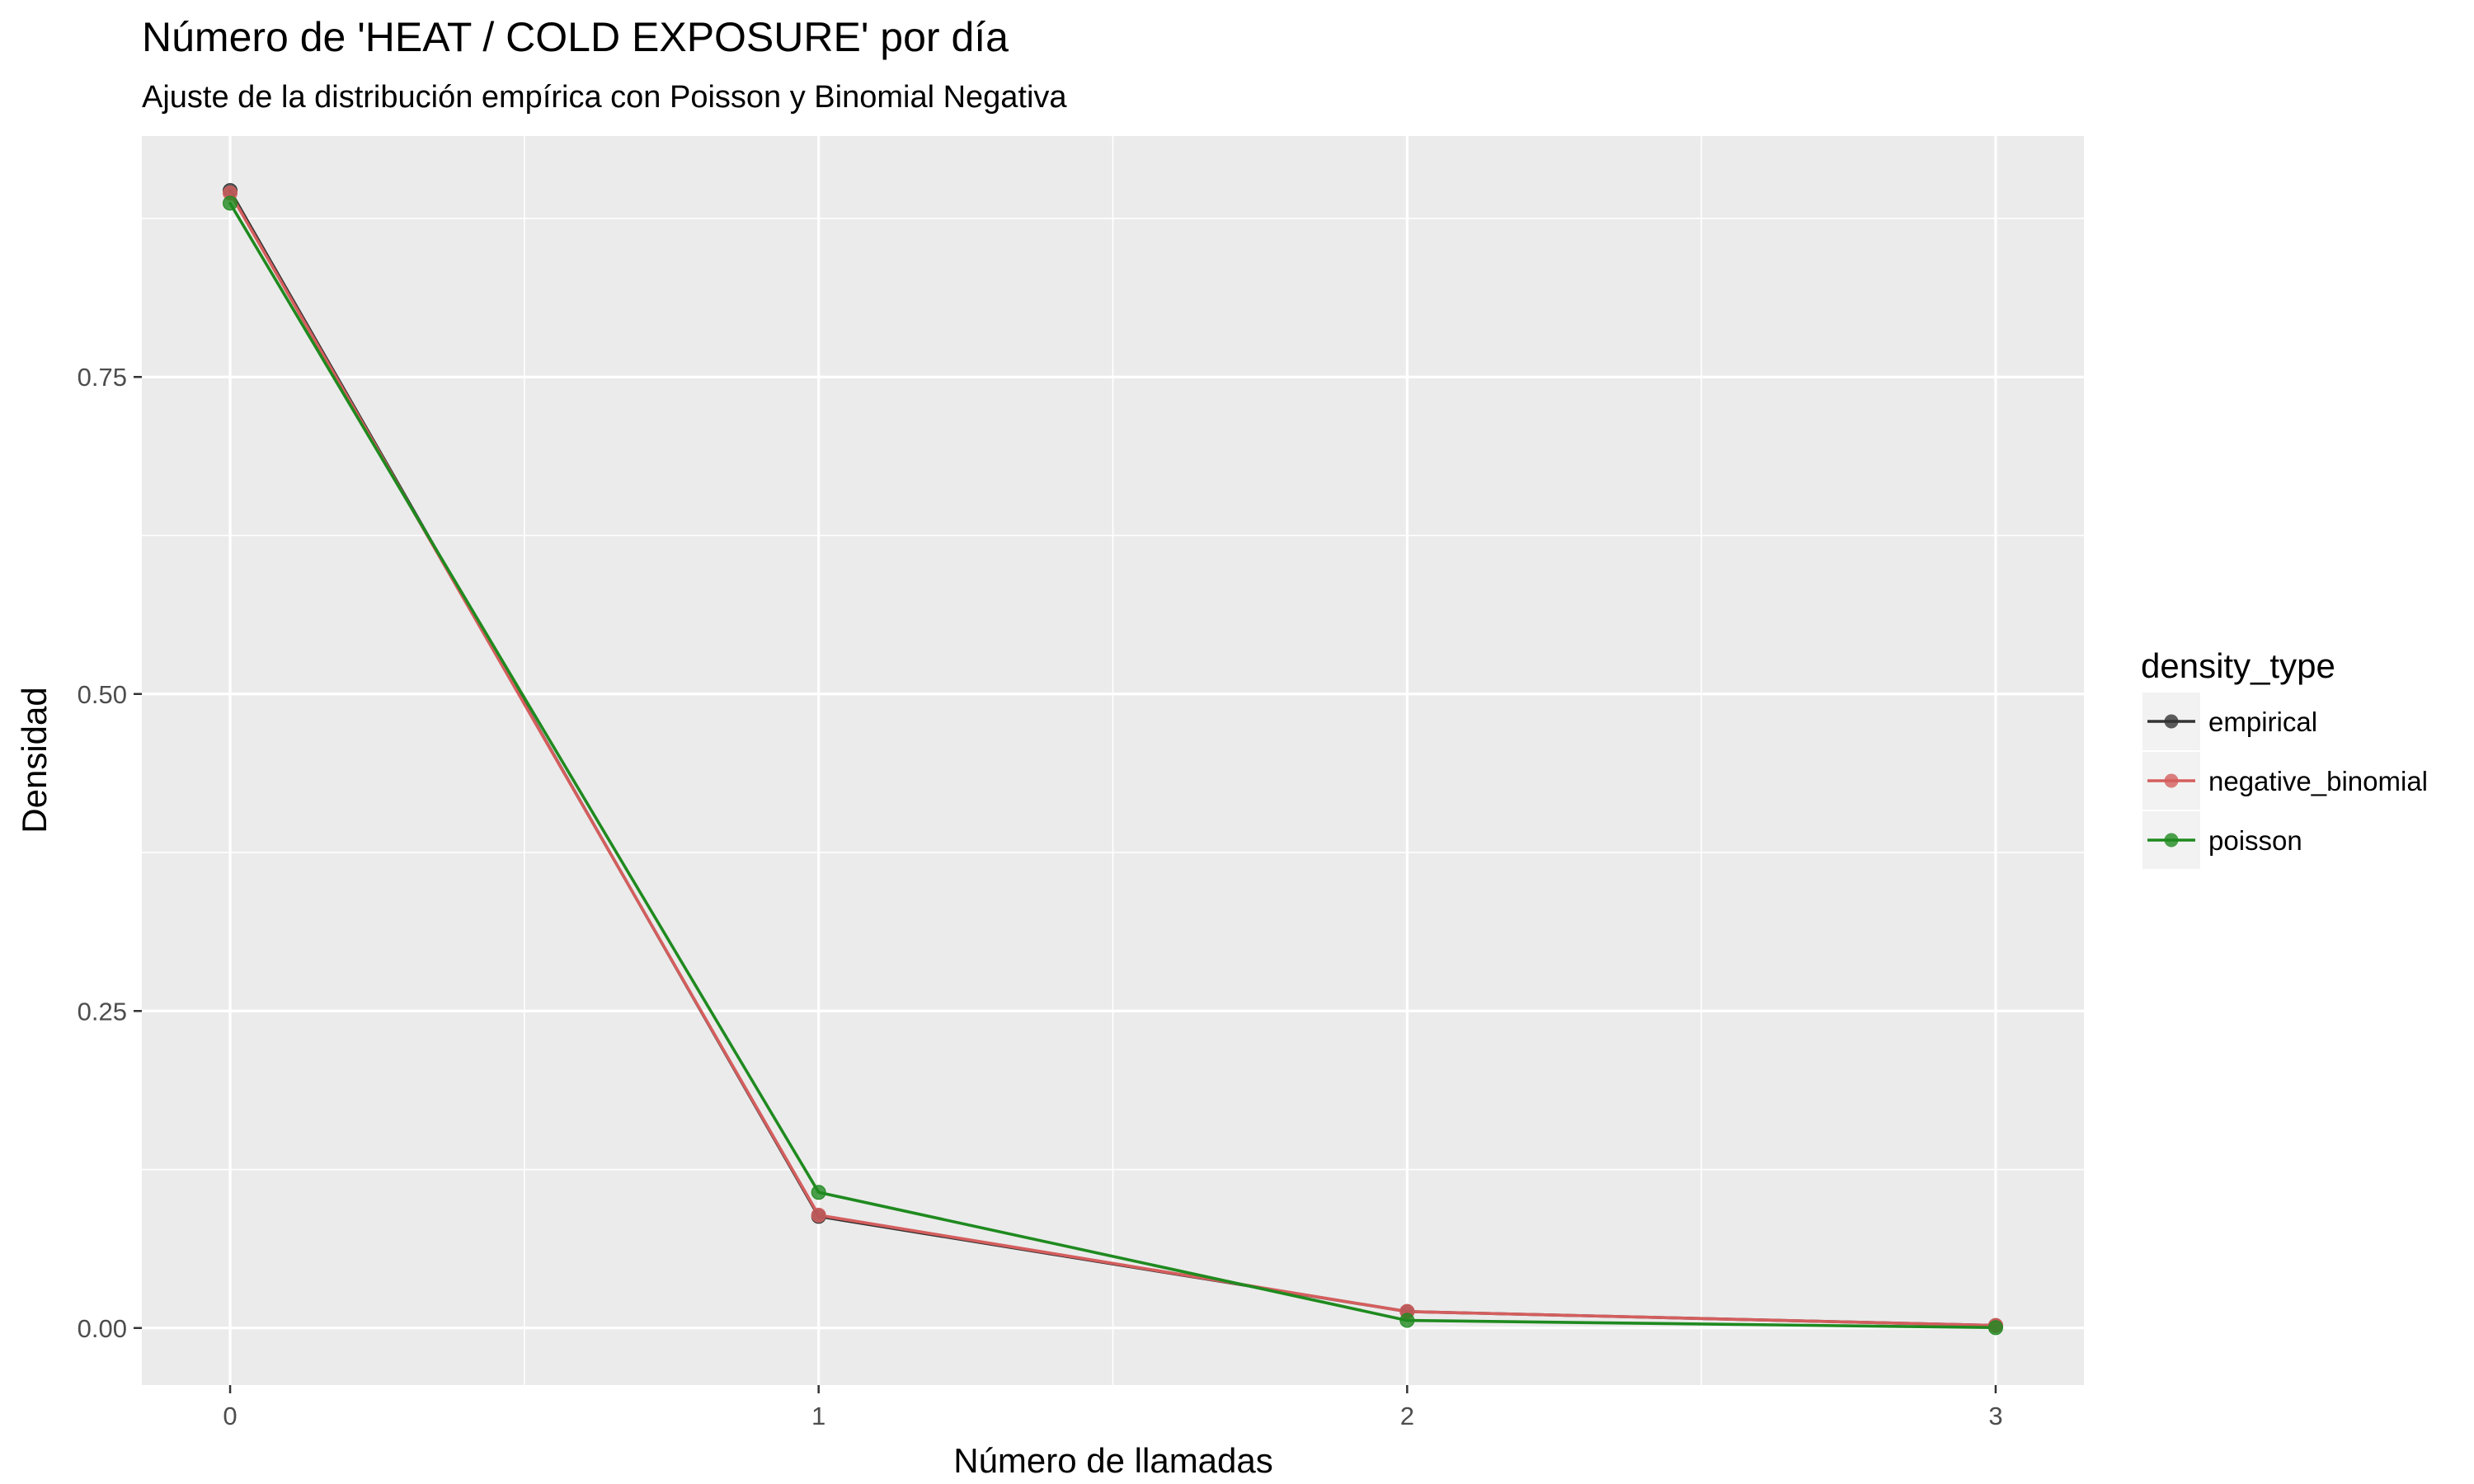 This screenshot has height=1484, width=2474. I want to click on legend-key-point-empirical, so click(2171, 721).